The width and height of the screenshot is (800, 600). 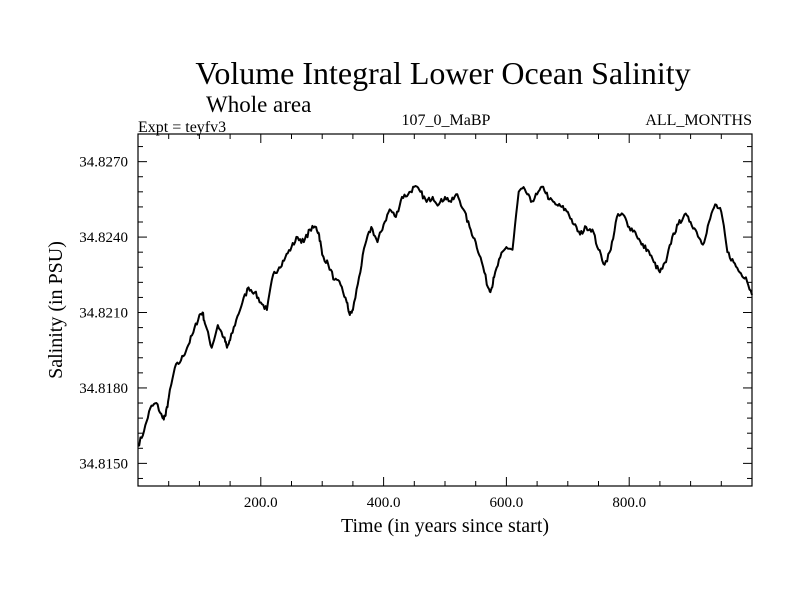 What do you see at coordinates (445, 503) in the screenshot?
I see `x-tick-labels: 200.0 400.0 600.0 800.0` at bounding box center [445, 503].